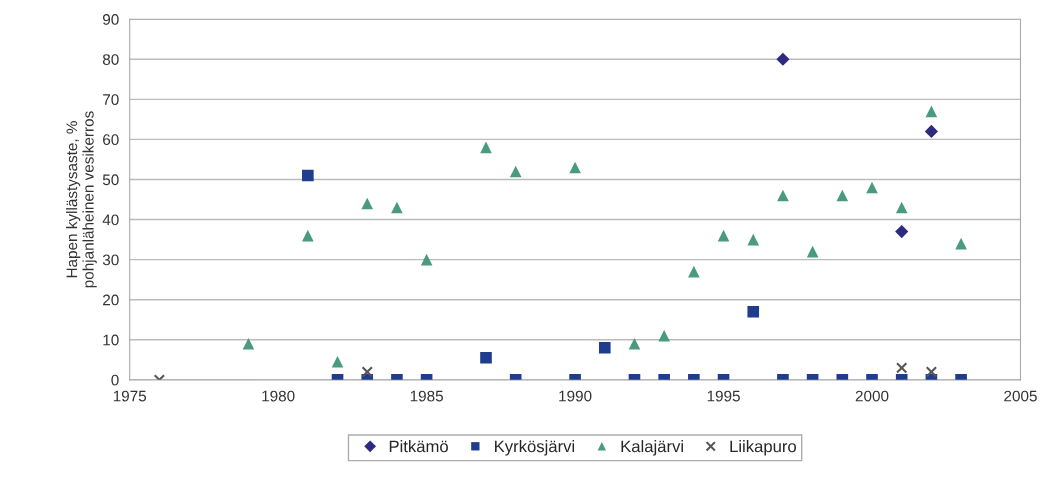 The image size is (1063, 492). Describe the element at coordinates (110, 19) in the screenshot. I see `y-tick-label: 90` at that location.